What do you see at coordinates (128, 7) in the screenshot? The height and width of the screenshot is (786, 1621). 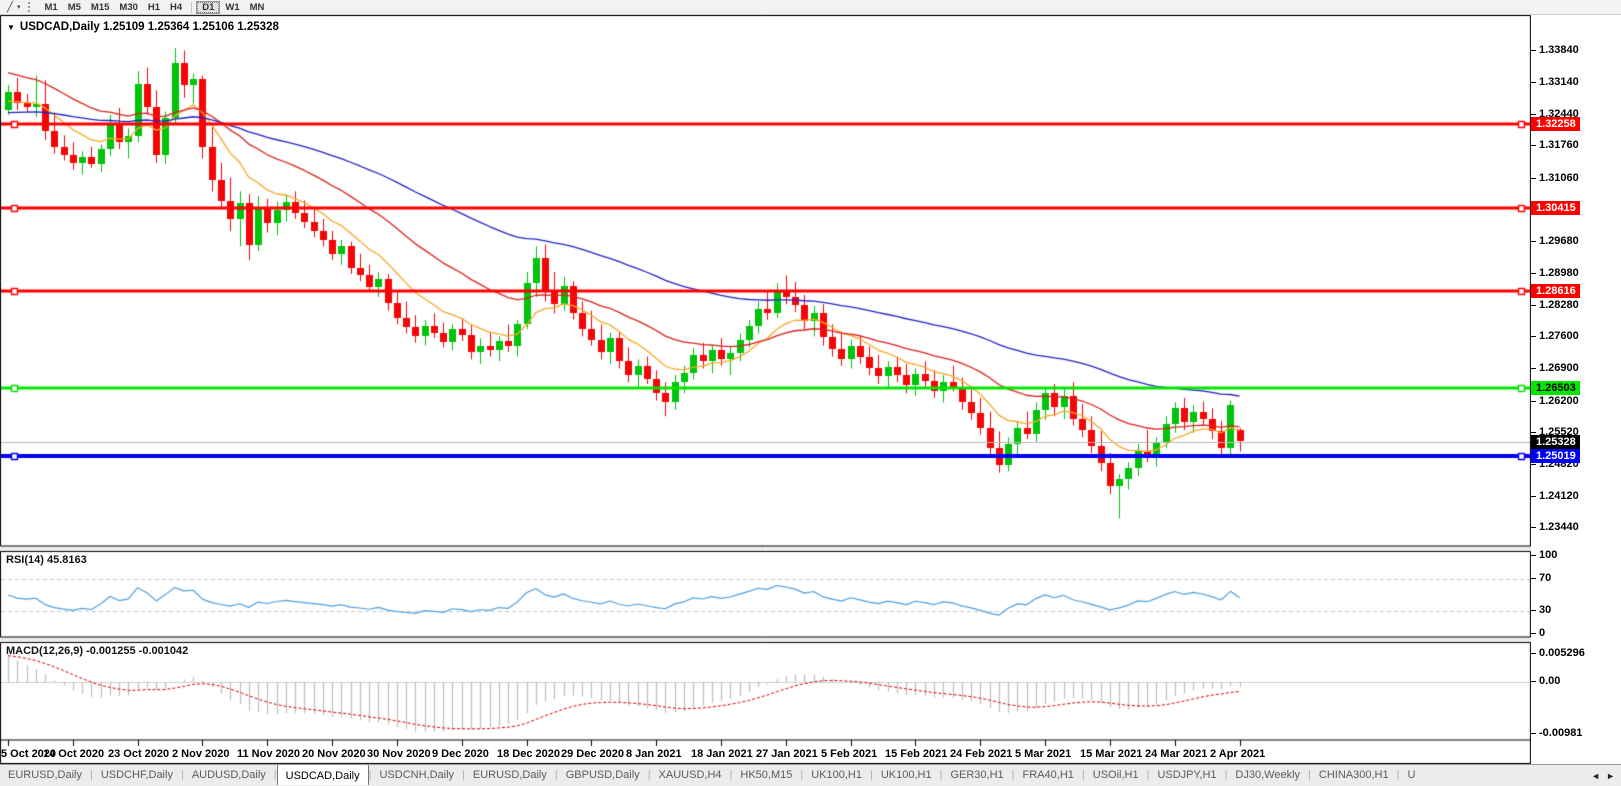 I see `timeframe-button-m30: M30` at bounding box center [128, 7].